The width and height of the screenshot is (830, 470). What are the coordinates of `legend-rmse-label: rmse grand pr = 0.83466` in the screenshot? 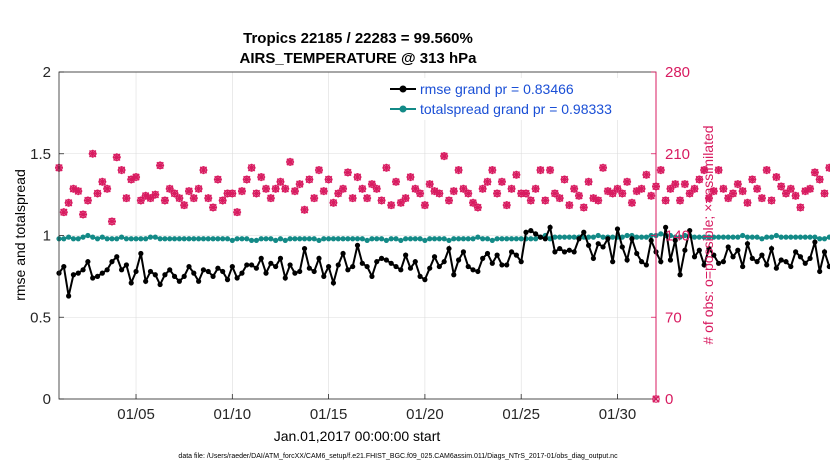 It's located at (497, 89).